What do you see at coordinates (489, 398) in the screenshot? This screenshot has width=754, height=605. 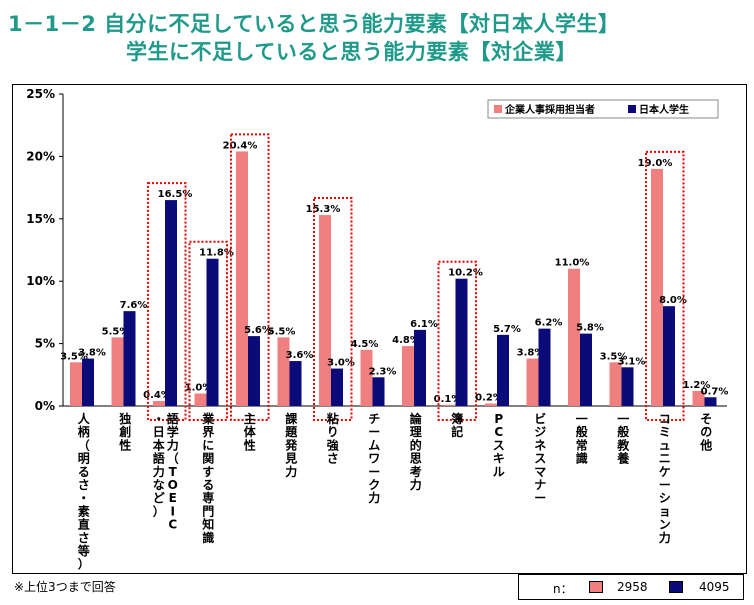 I see `data-label: 0.2%` at bounding box center [489, 398].